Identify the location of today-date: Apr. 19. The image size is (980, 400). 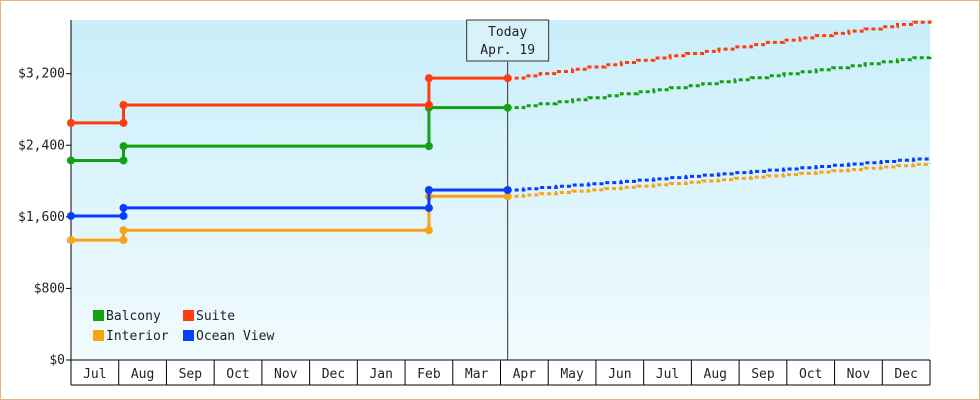
(507, 50).